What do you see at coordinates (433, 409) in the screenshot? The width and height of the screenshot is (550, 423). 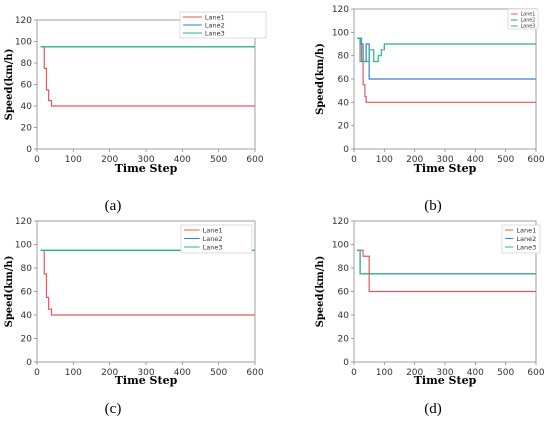 I see `subfigure-caption: (d)` at bounding box center [433, 409].